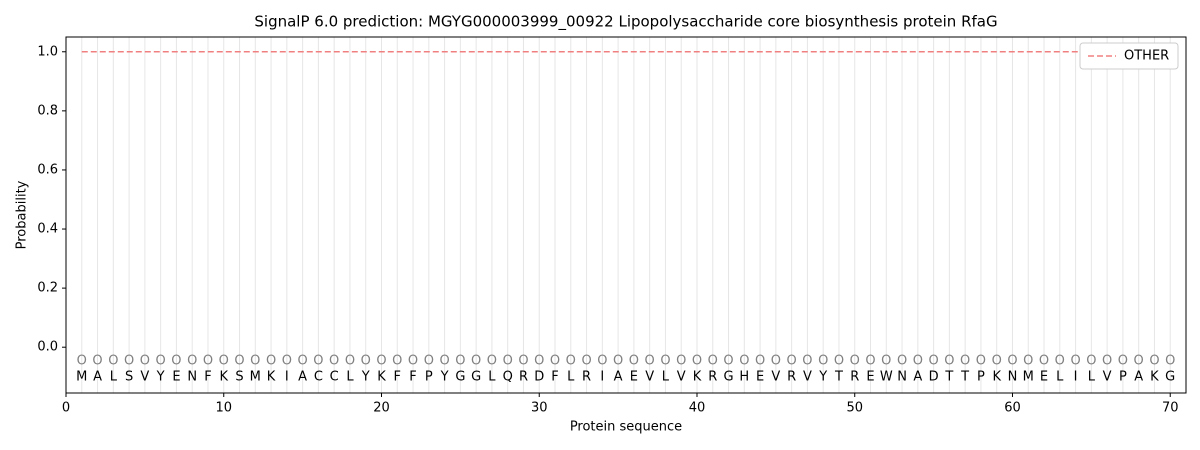  What do you see at coordinates (626, 427) in the screenshot?
I see `x-axis-label: Protein sequence` at bounding box center [626, 427].